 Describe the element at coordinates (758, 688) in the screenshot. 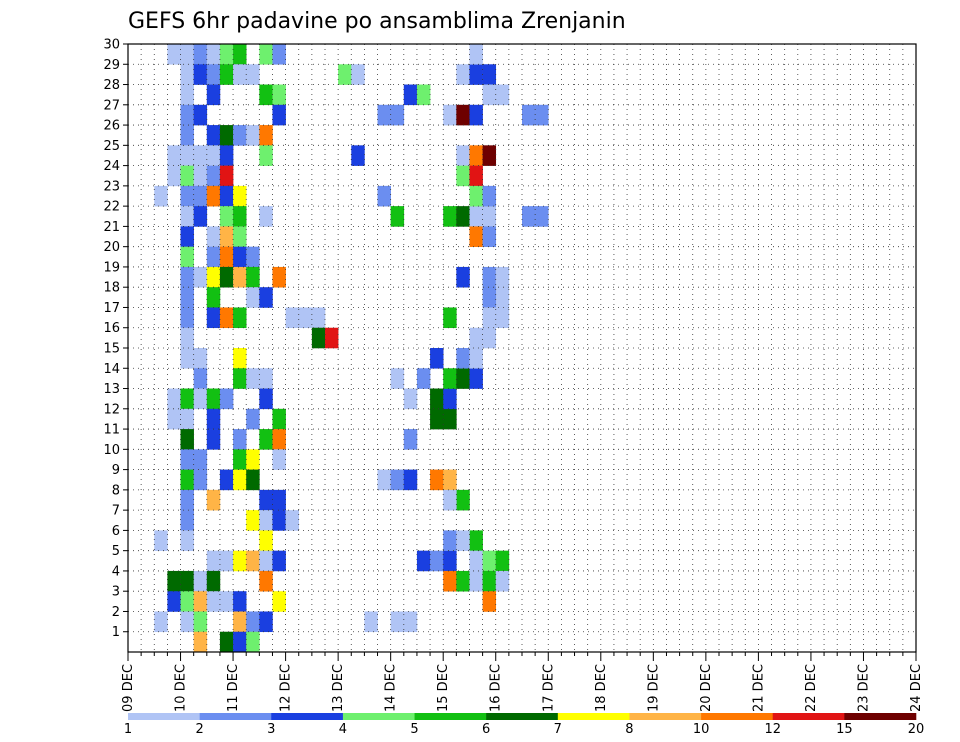

I see `x-tick-label: 21 DEC` at that location.